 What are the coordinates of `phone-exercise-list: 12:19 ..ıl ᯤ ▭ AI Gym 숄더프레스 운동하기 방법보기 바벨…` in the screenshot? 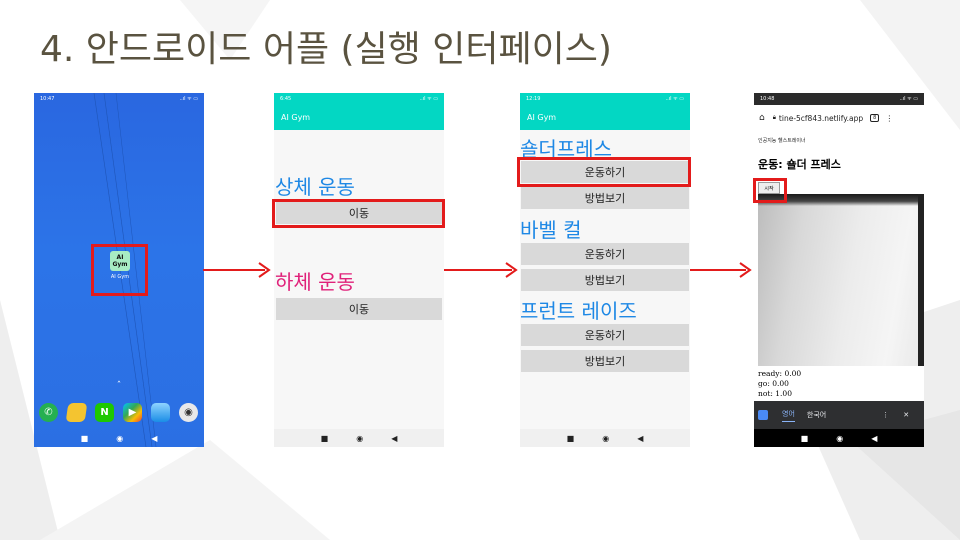 It's located at (605, 270).